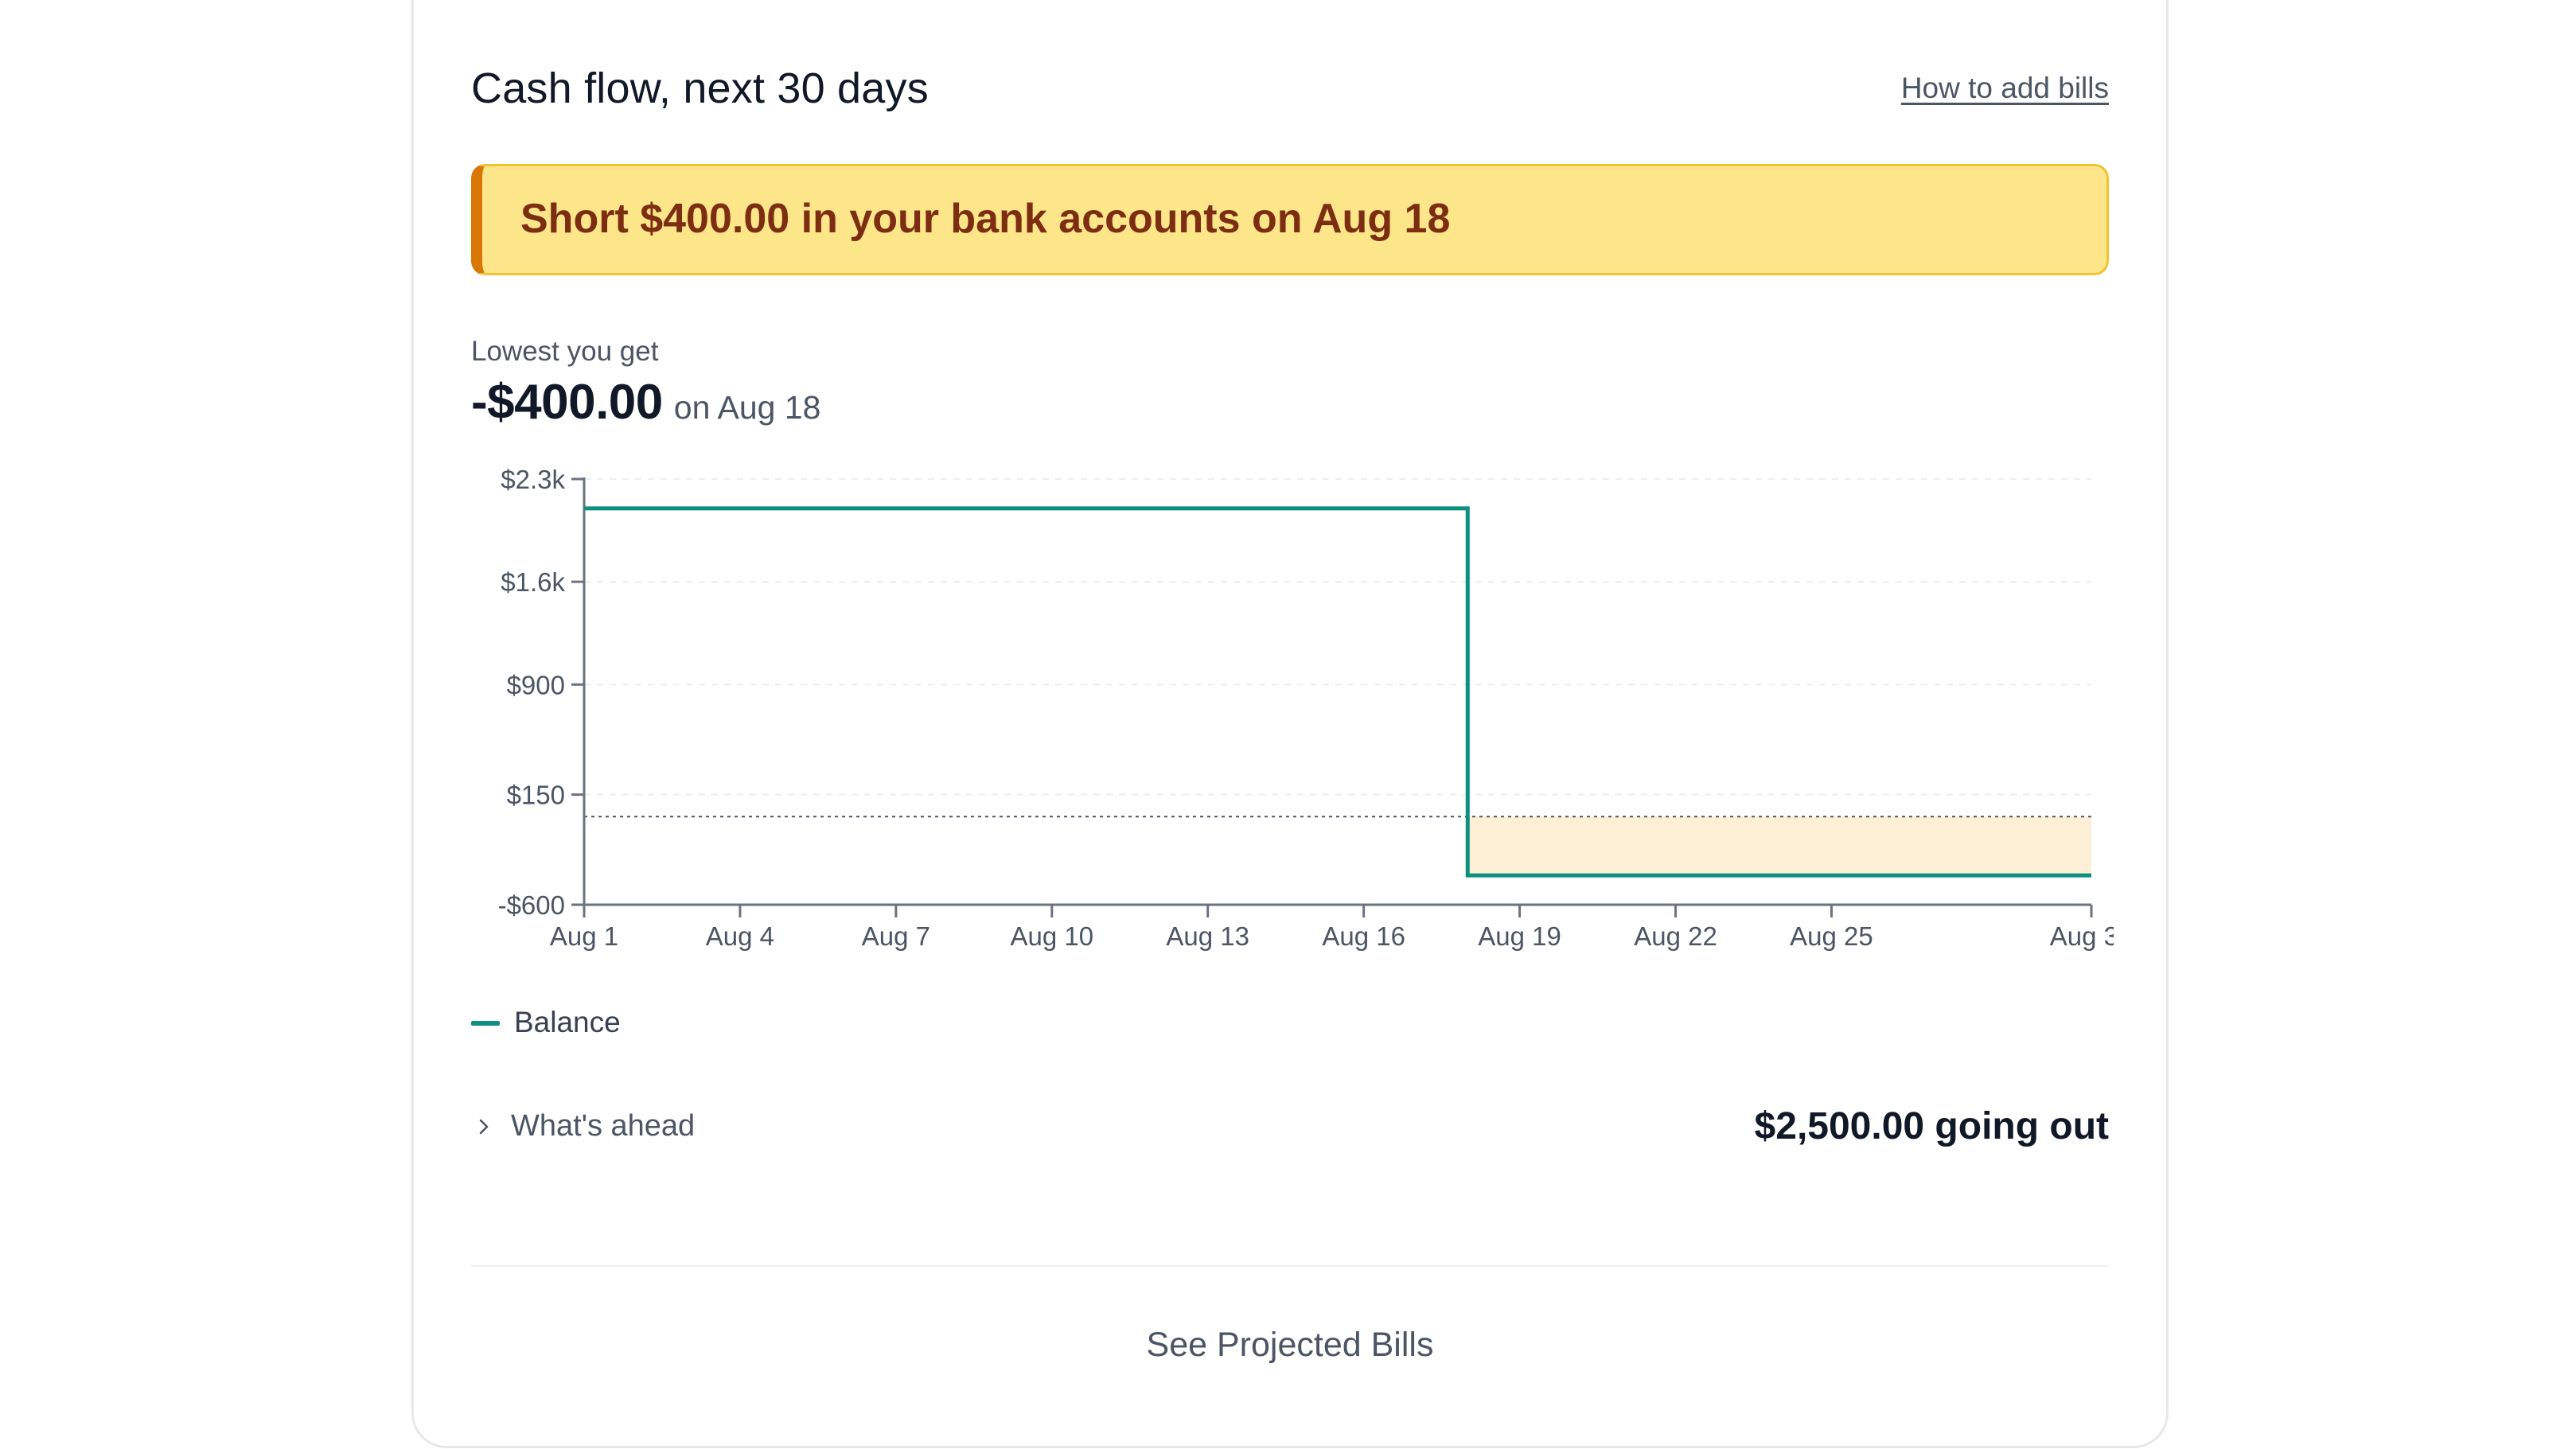 Image resolution: width=2576 pixels, height=1449 pixels. I want to click on shortfall-area-rect, so click(1779, 846).